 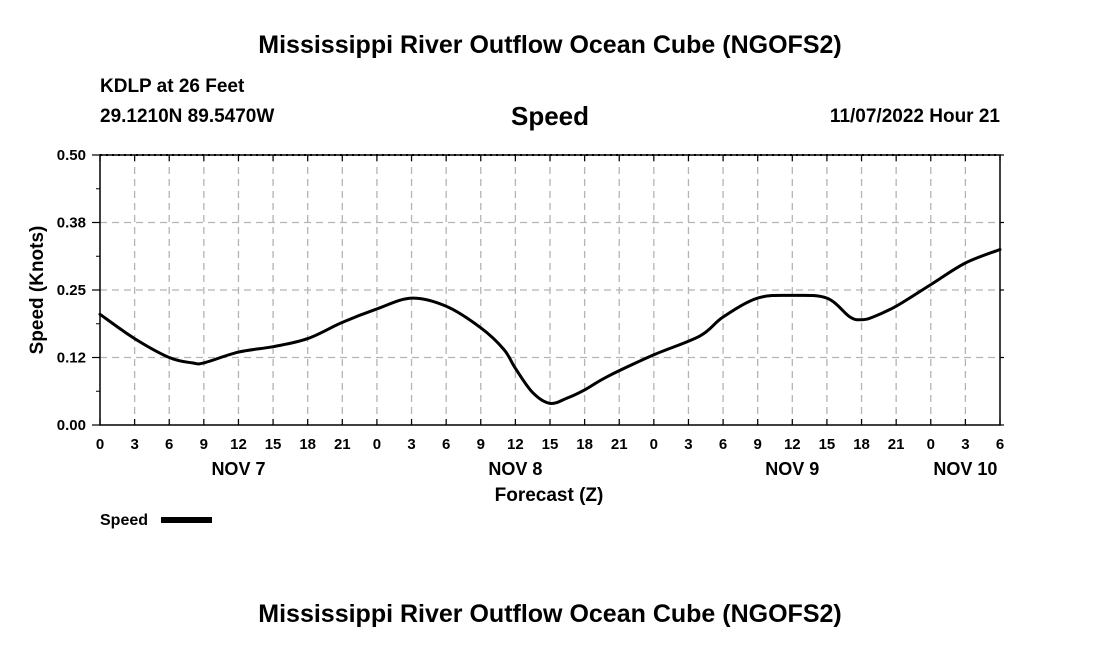 What do you see at coordinates (914, 116) in the screenshot?
I see `forecast-datetime: 11/07/2022 Hour 21` at bounding box center [914, 116].